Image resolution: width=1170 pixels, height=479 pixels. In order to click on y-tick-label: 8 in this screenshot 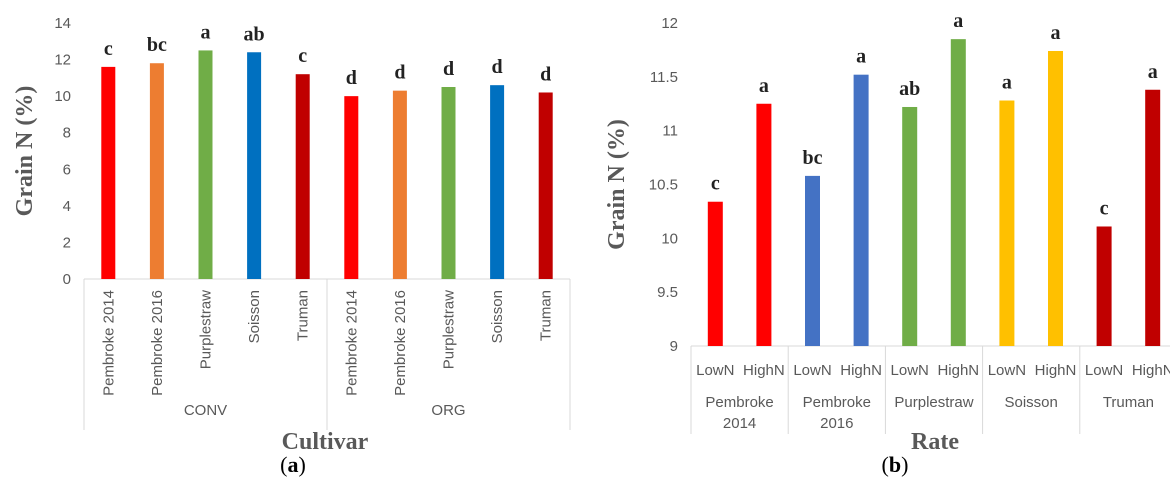, I will do `click(67, 133)`.